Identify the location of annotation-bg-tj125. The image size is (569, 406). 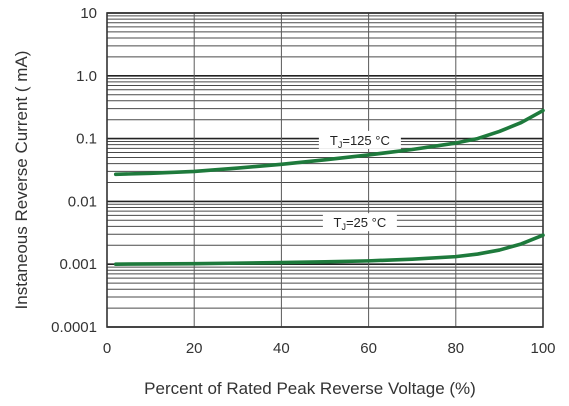
(359, 139).